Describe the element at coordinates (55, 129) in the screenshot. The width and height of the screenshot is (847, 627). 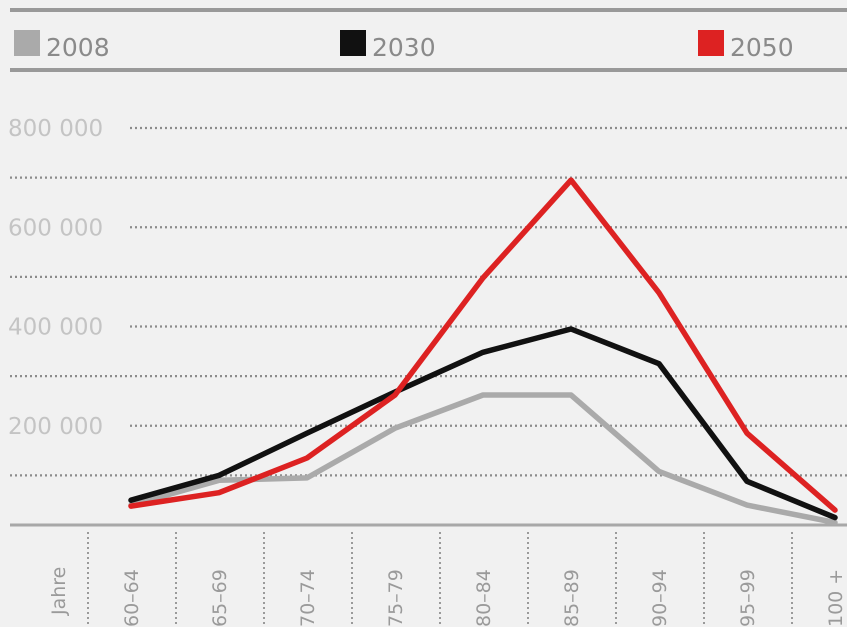
I see `y-tick-label: 800 000` at that location.